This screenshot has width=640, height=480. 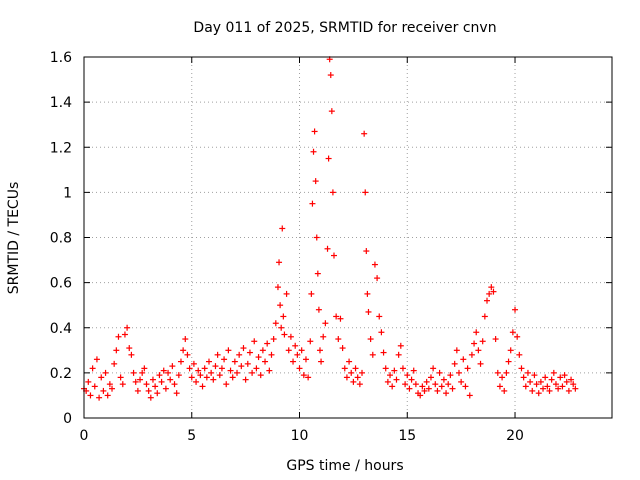 I want to click on y-tick-label: 0.2, so click(x=61, y=374).